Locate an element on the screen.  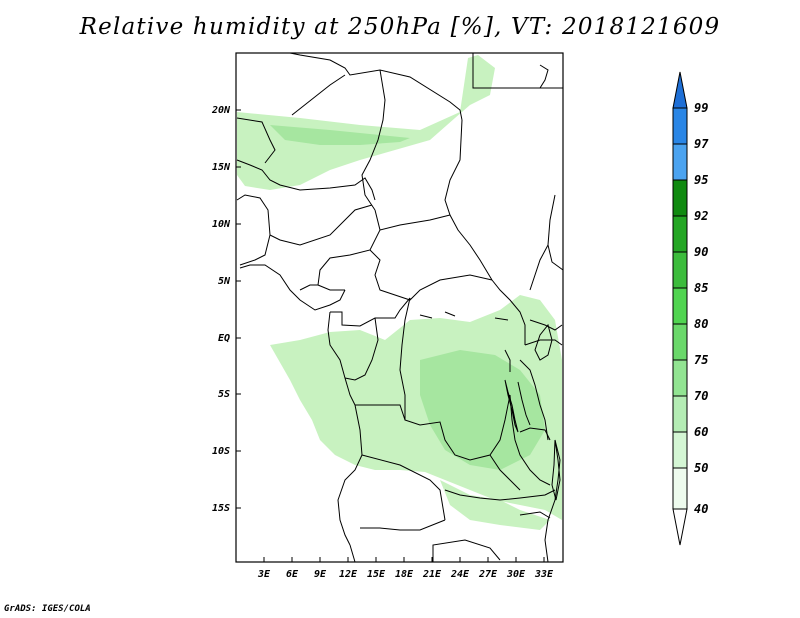
colorbar-label: 50 is located at coordinates (701, 468).